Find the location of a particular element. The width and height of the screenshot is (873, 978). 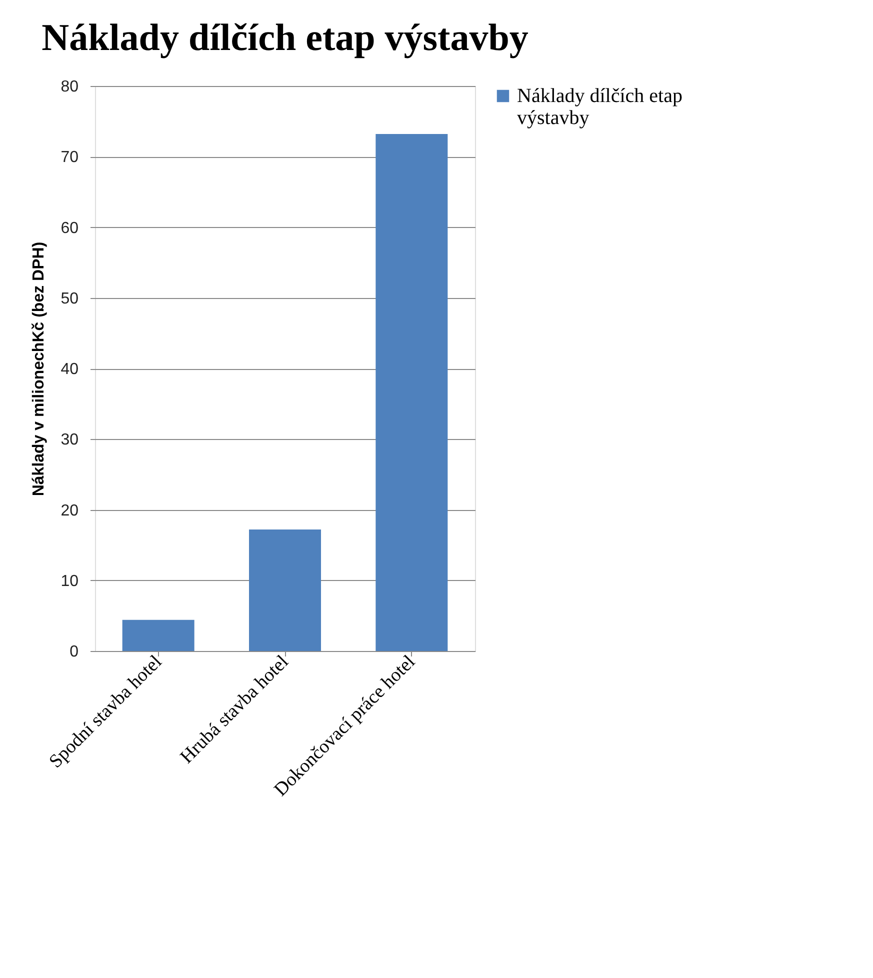

y-axis-title: Náklady v milionechKč (bez DPH) is located at coordinates (39, 369).